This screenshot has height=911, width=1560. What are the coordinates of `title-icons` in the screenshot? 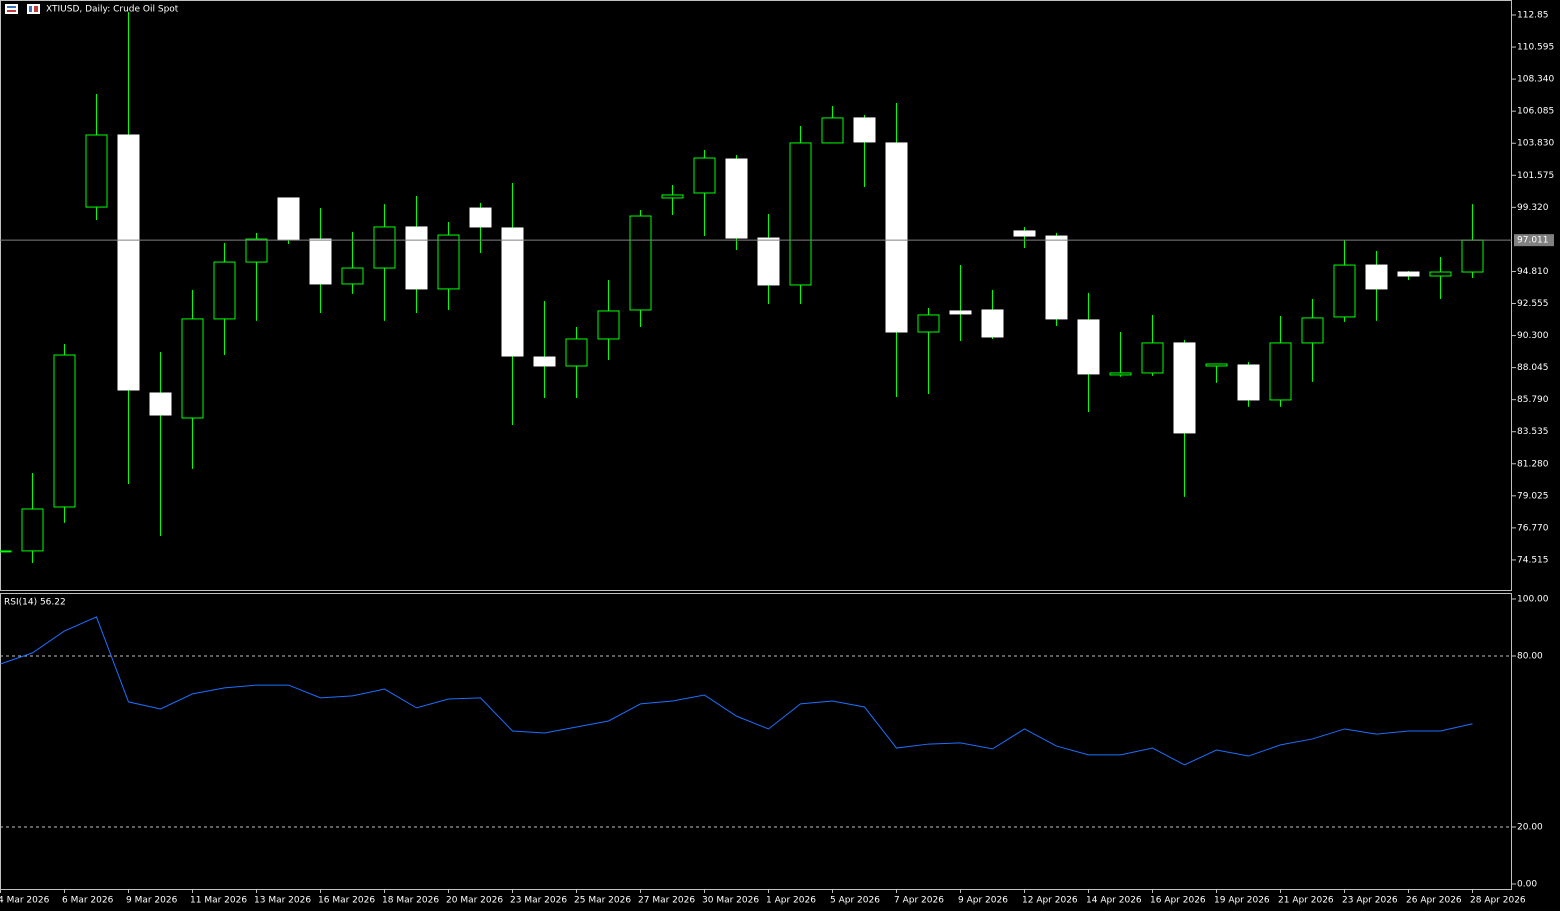 It's located at (22, 9).